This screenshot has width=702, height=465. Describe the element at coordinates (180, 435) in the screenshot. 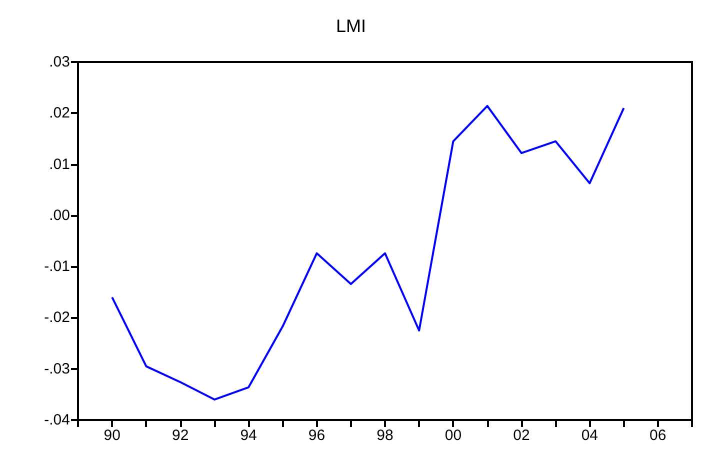

I see `x-tick-label: 92` at that location.